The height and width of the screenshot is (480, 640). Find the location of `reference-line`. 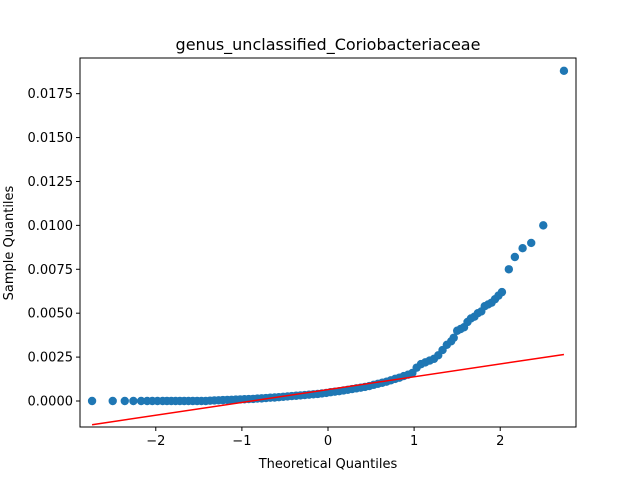

reference-line is located at coordinates (328, 389).